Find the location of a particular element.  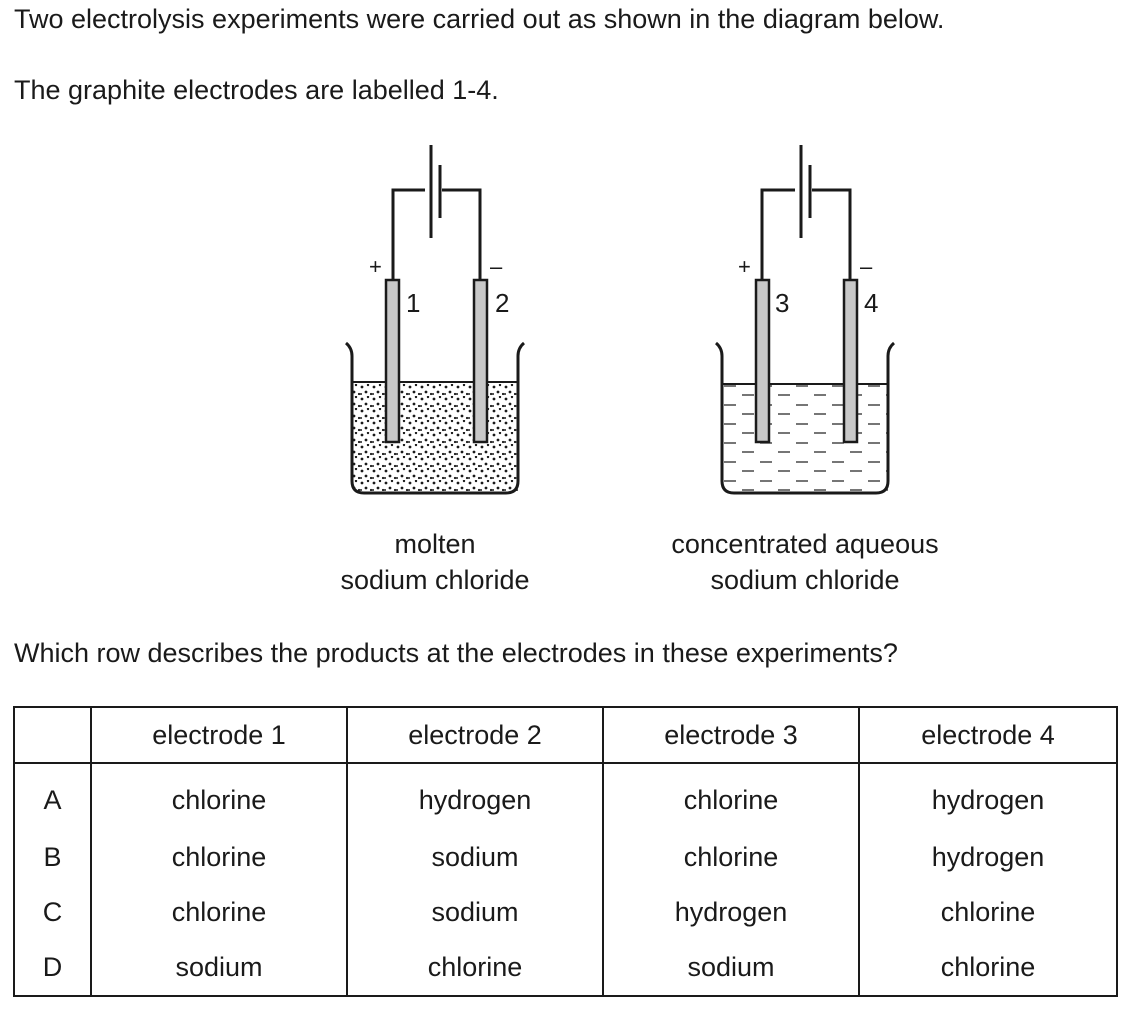

header-cell: electrode 1 is located at coordinates (218, 735).